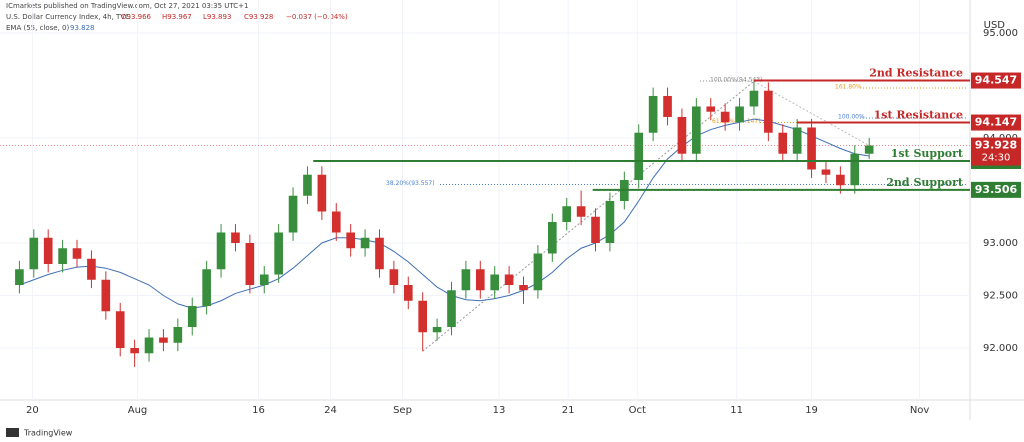 The height and width of the screenshot is (442, 1024). I want to click on y-tick-label: 92.000, so click(1000, 348).